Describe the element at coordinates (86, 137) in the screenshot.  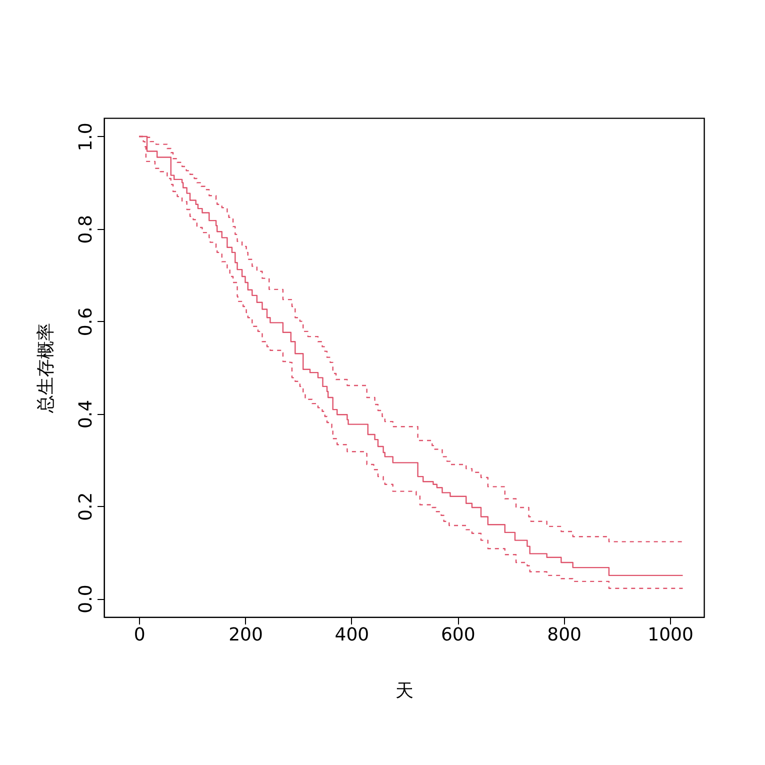
I see `y-tick-label: 1.0` at that location.